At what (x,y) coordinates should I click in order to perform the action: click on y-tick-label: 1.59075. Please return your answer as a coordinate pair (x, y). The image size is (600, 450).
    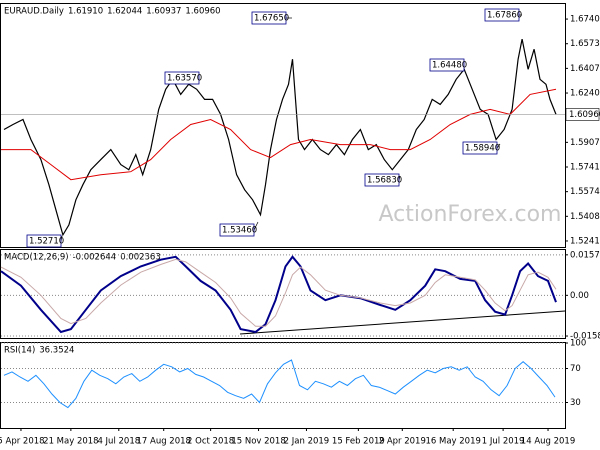
    Looking at the image, I should click on (585, 143).